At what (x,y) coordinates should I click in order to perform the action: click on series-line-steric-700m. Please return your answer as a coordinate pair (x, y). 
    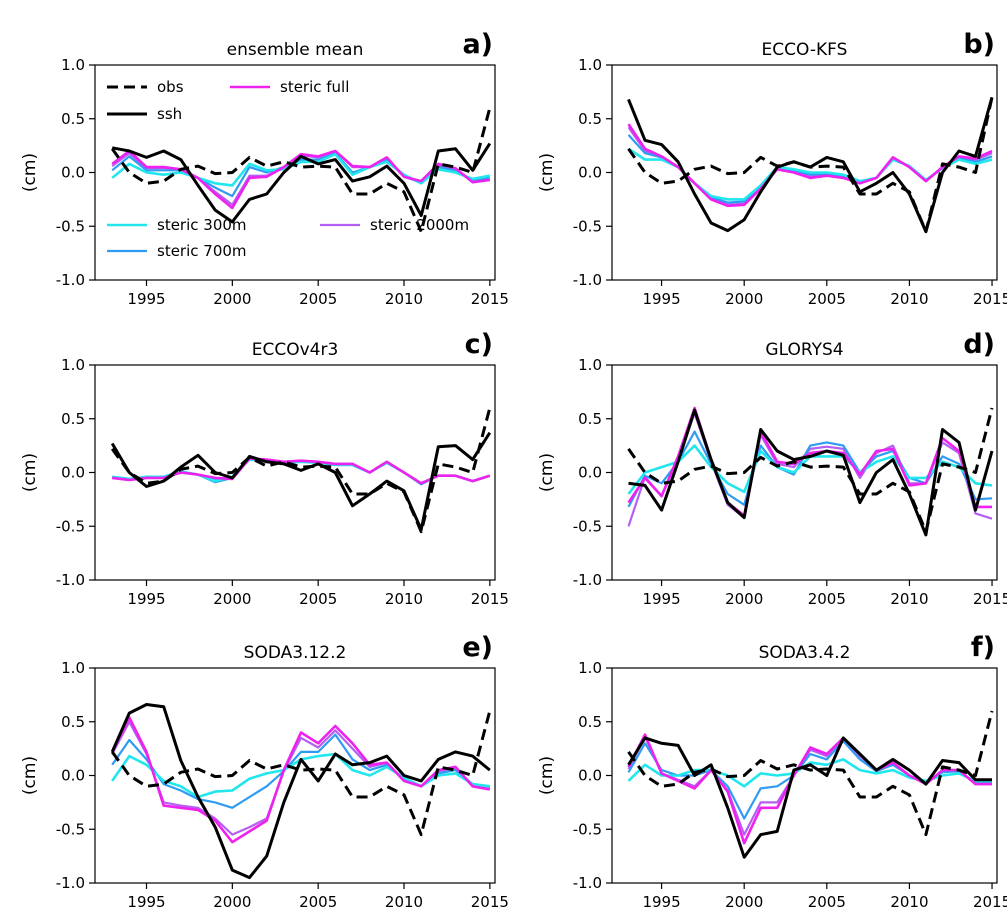
    Looking at the image, I should click on (300, 771).